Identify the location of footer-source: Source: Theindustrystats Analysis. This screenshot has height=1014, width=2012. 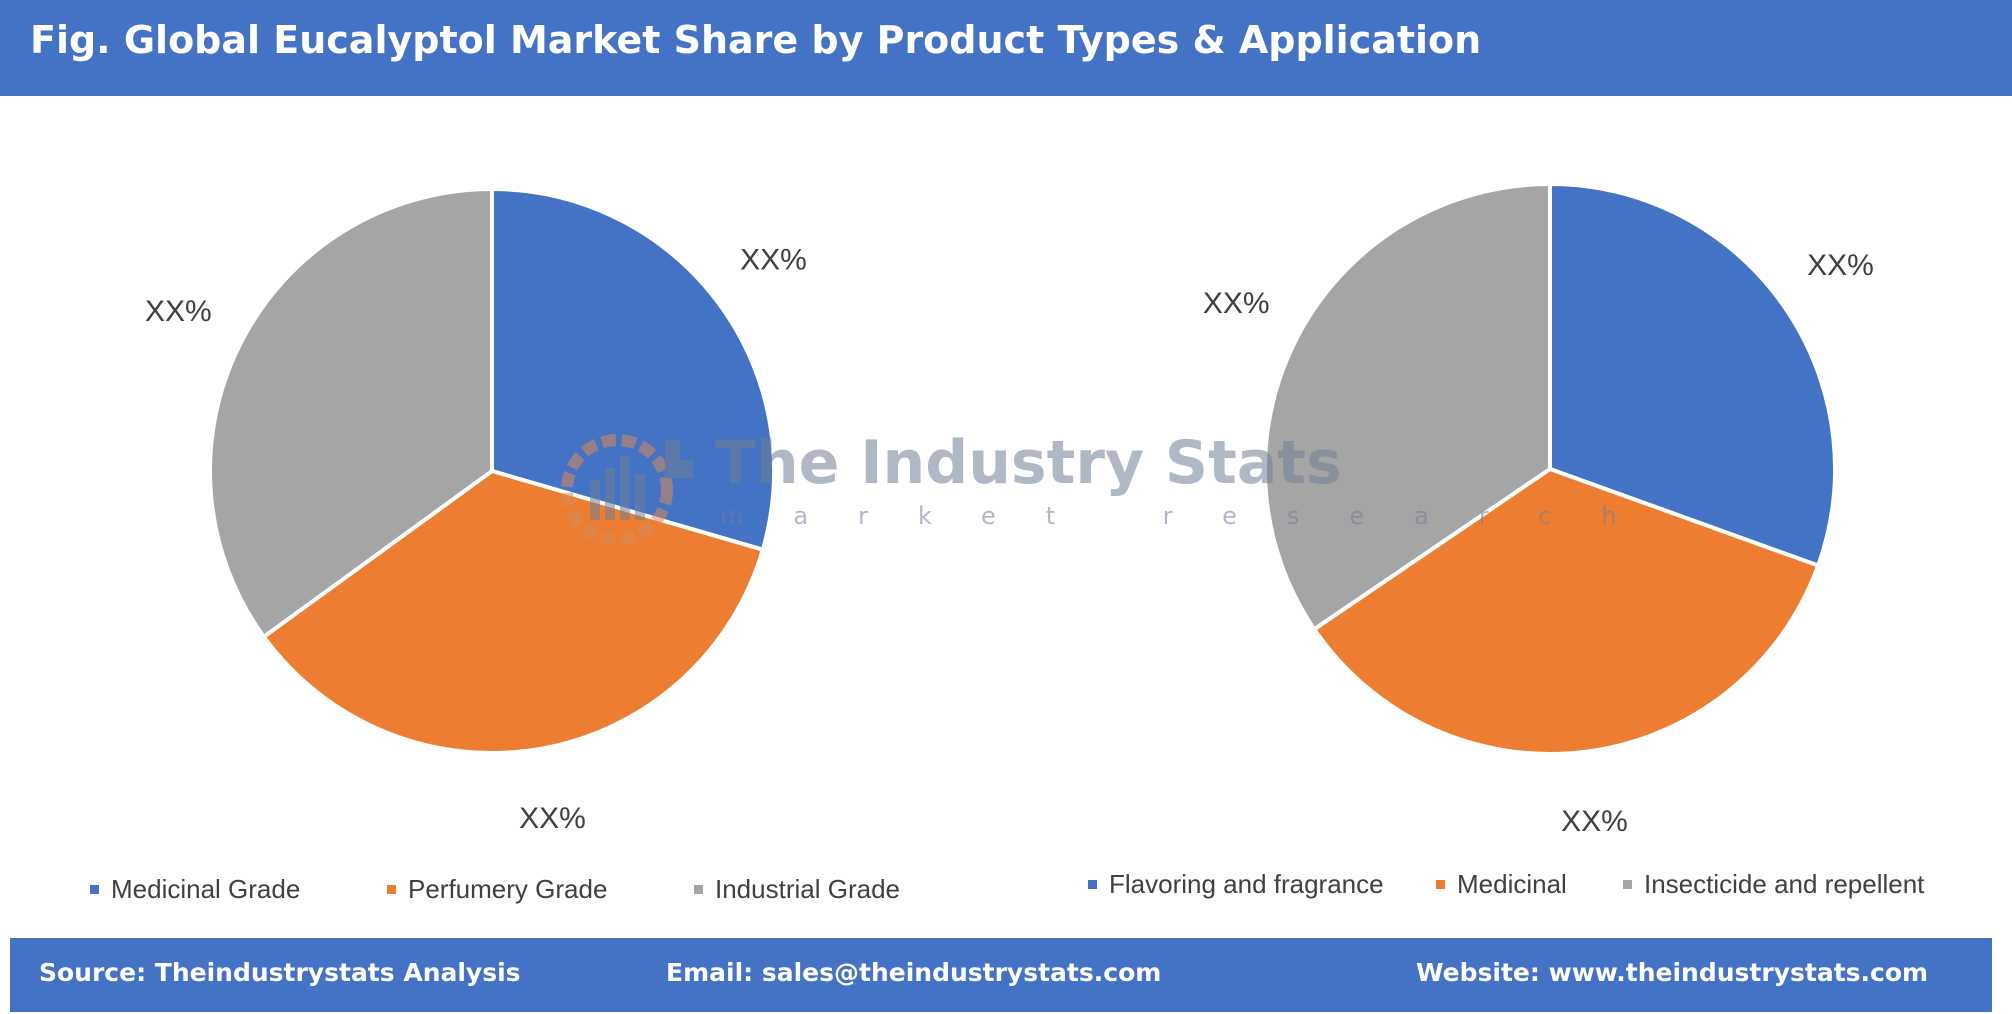
(280, 972).